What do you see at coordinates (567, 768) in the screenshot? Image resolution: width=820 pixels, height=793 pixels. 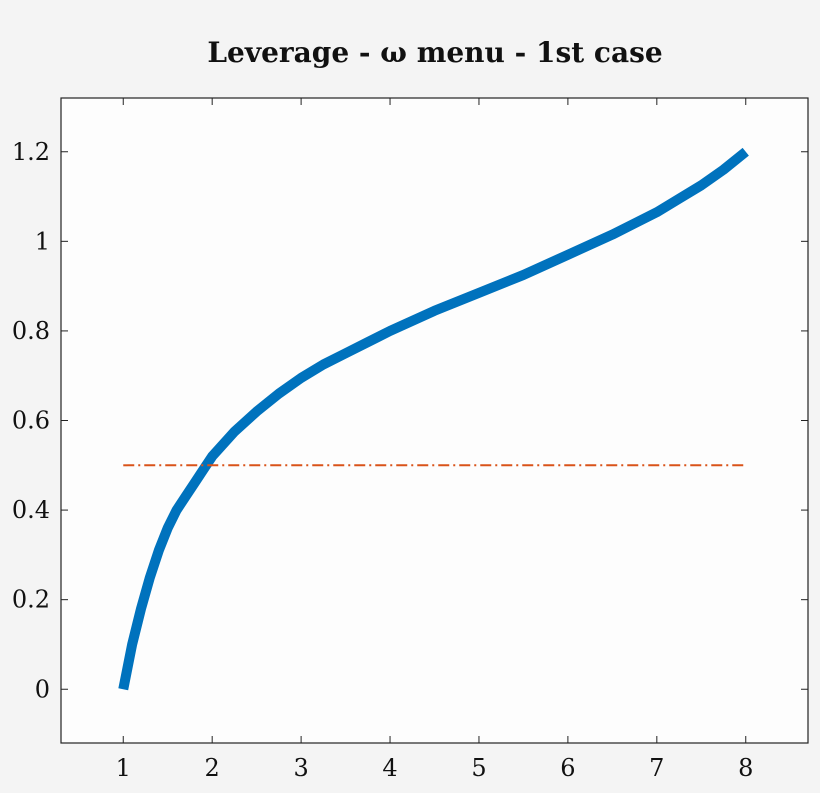 I see `x-tick-label: 6` at bounding box center [567, 768].